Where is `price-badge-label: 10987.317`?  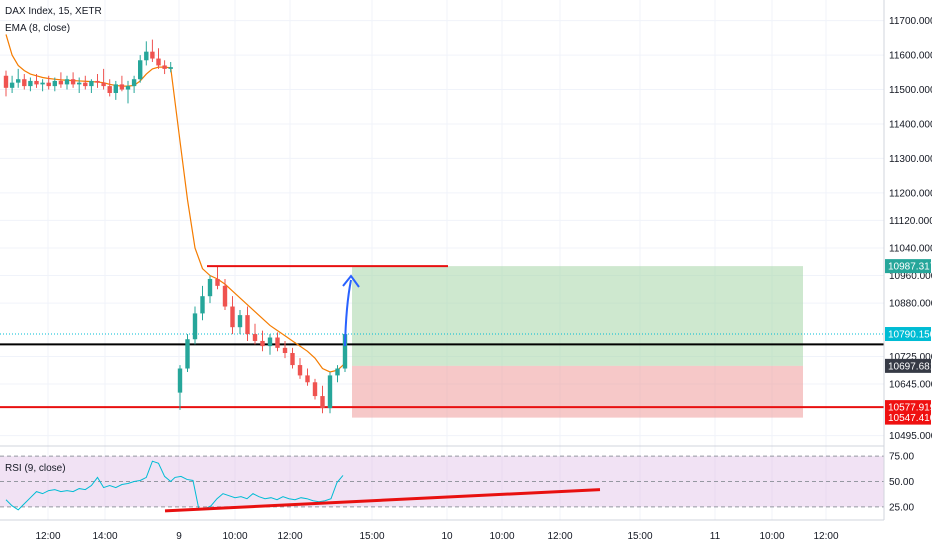
price-badge-label: 10987.317 is located at coordinates (910, 267).